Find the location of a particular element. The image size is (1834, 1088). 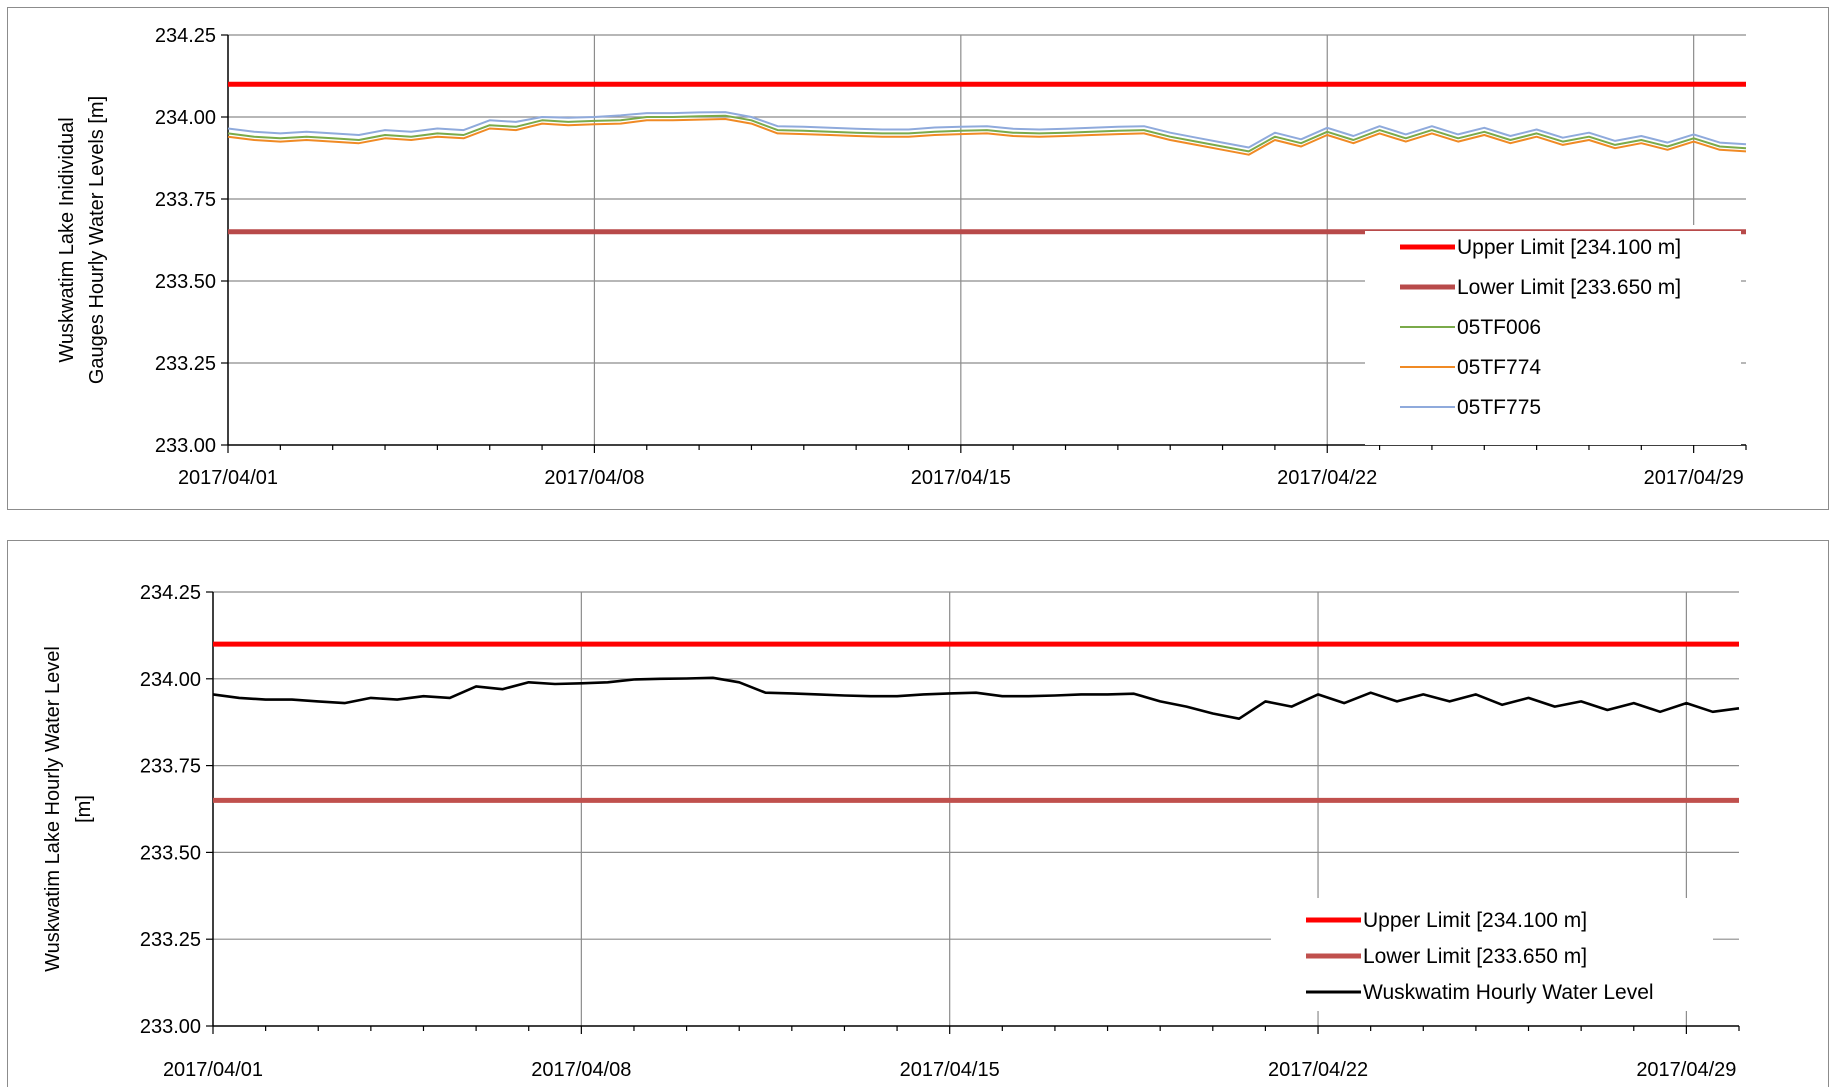

y-axis-title: Wuskwatim Lake Inidividual is located at coordinates (67, 239).